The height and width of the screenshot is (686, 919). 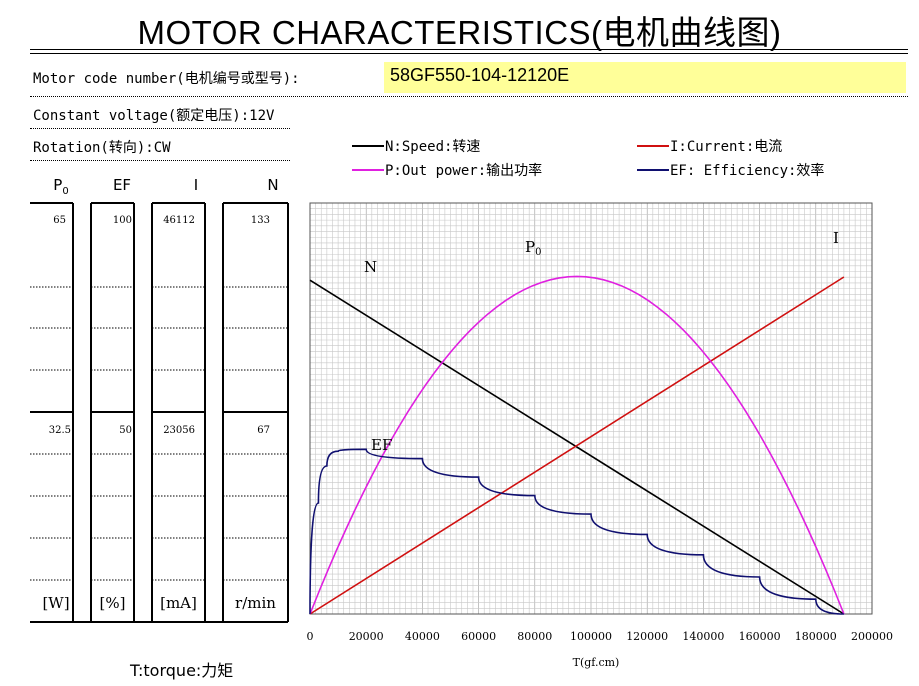 What do you see at coordinates (533, 248) in the screenshot?
I see `power-curve-label: P0` at bounding box center [533, 248].